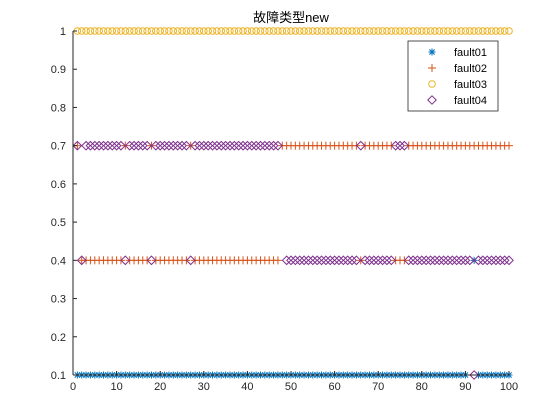  Describe the element at coordinates (293, 31) in the screenshot. I see `series-fault03` at that location.